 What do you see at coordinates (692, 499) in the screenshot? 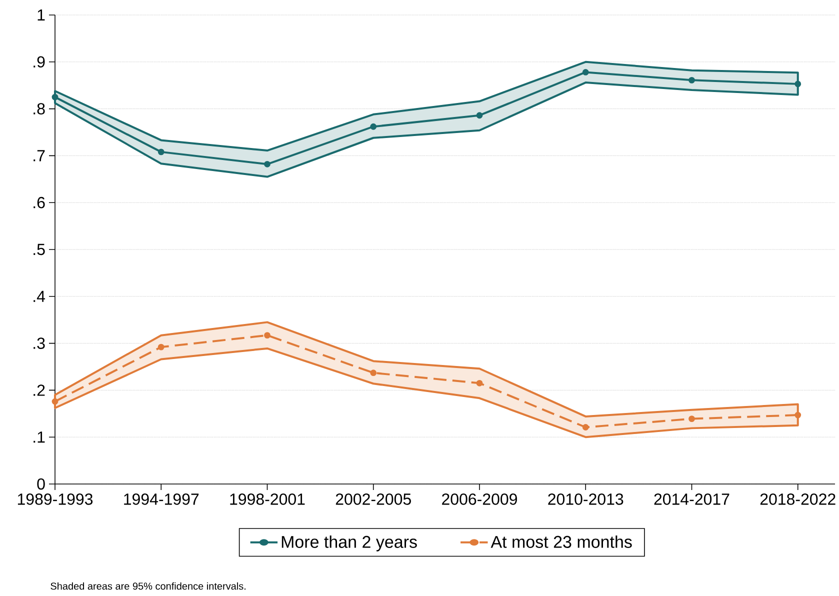
I see `x-tick-label: 2014-2017` at bounding box center [692, 499].